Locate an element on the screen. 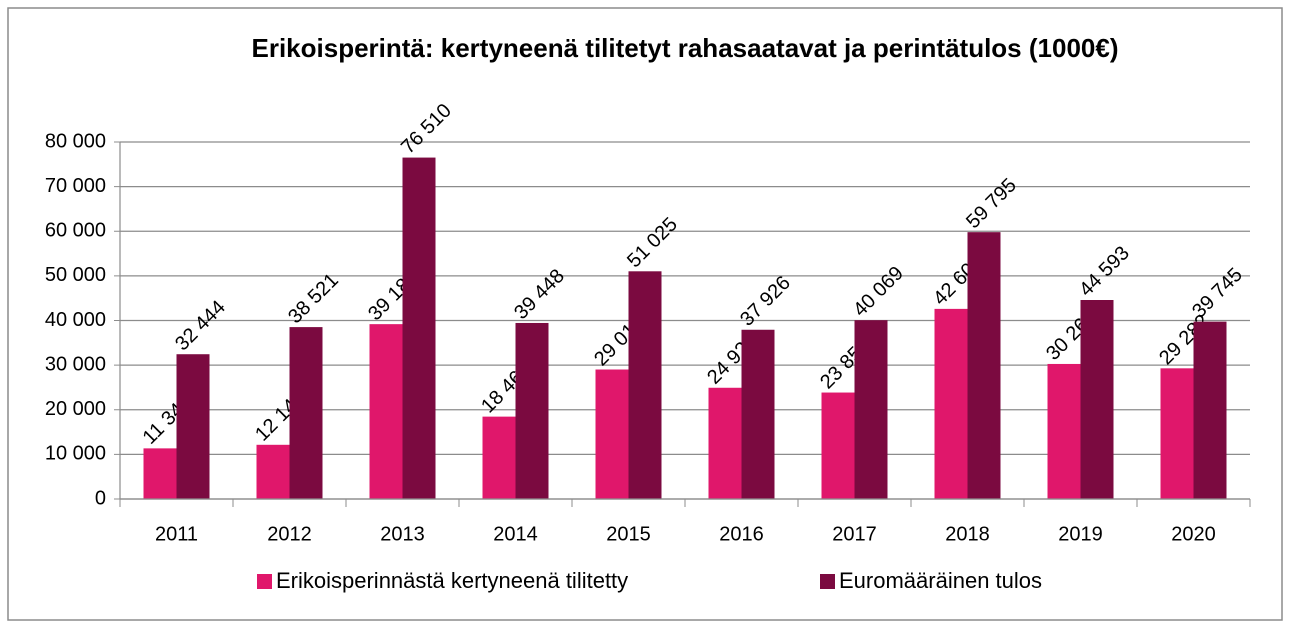 The width and height of the screenshot is (1291, 628). x-tick-label: 2016 is located at coordinates (741, 534).